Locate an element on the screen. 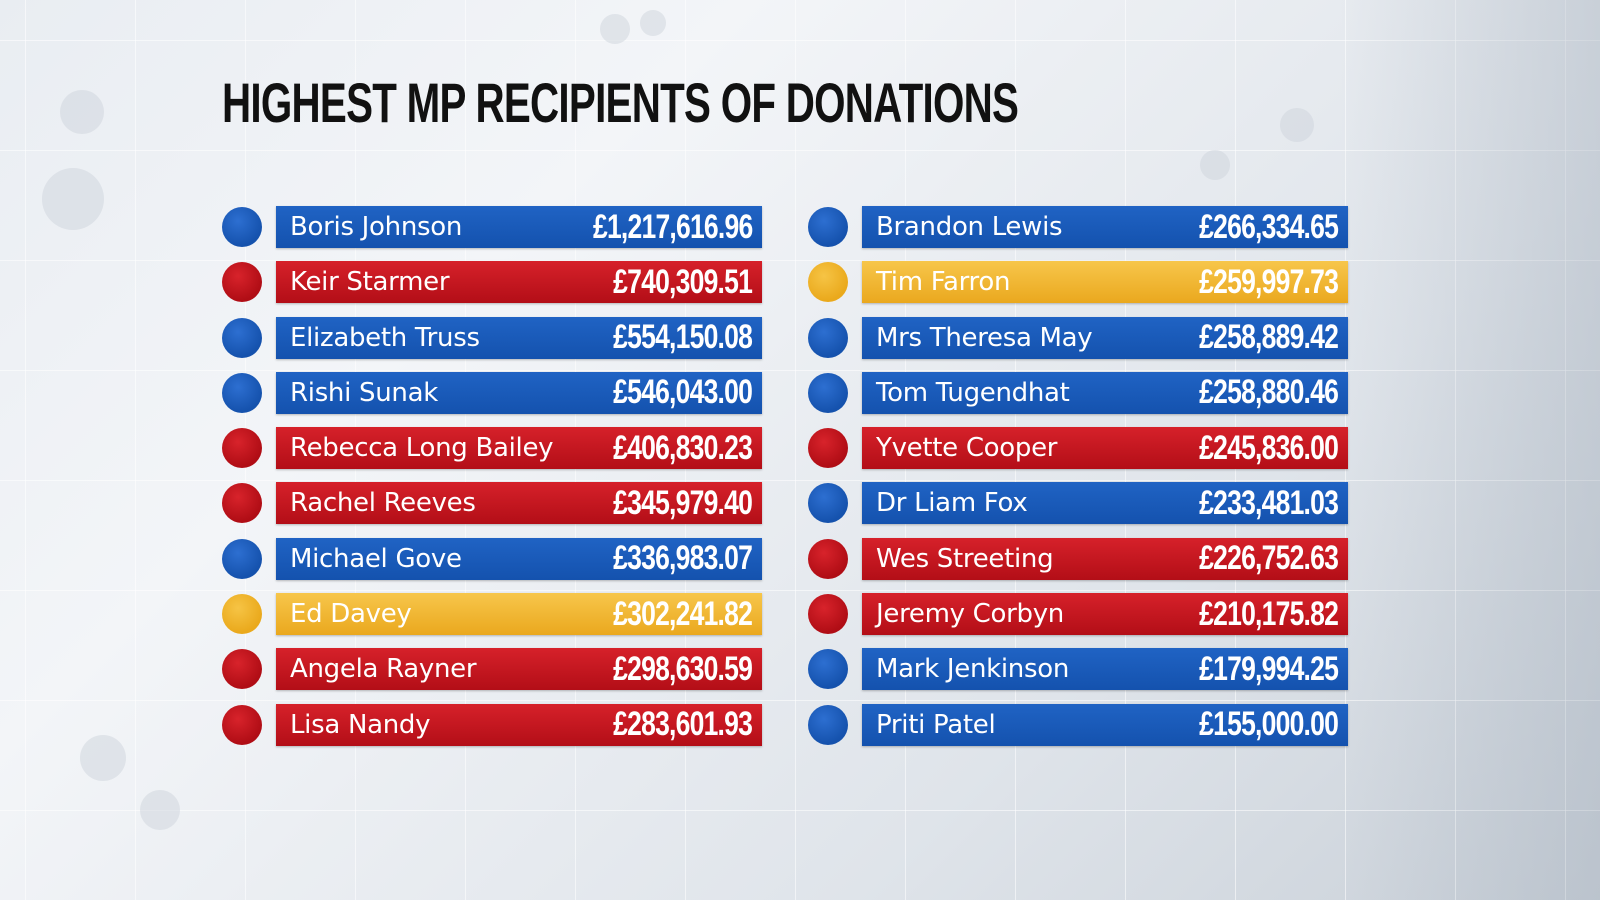 Image resolution: width=1600 pixels, height=900 pixels. mp-name: Mrs Theresa May is located at coordinates (984, 337).